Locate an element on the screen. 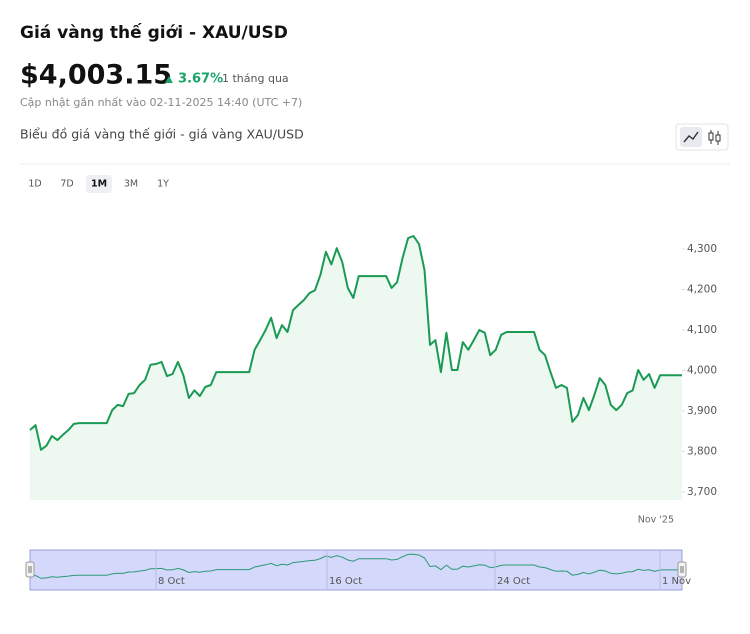 The height and width of the screenshot is (634, 750). navigator-bg is located at coordinates (356, 570).